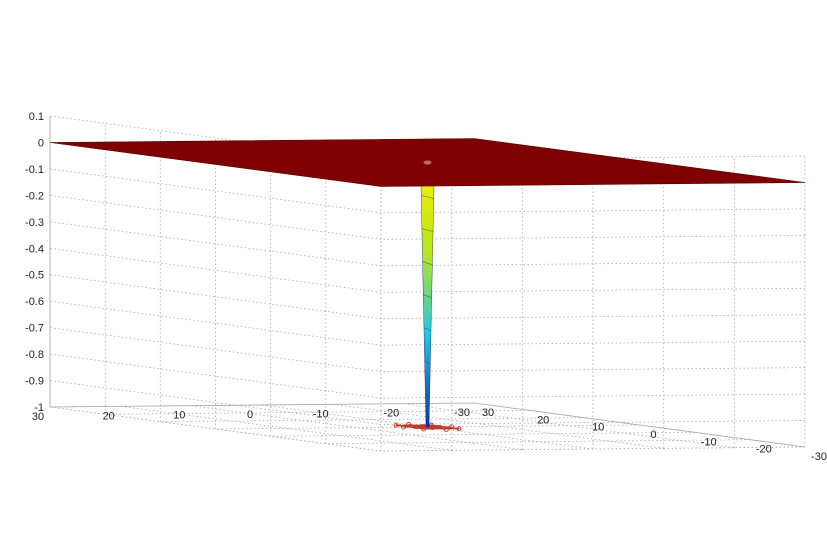 Image resolution: width=827 pixels, height=553 pixels. Describe the element at coordinates (34, 223) in the screenshot. I see `z-tick-label: -0.3` at that location.